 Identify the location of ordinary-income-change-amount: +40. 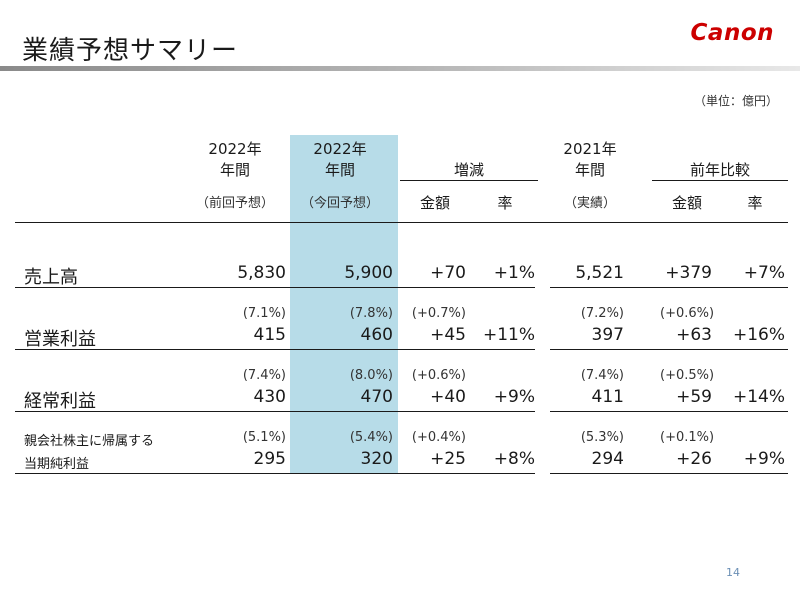
(448, 397).